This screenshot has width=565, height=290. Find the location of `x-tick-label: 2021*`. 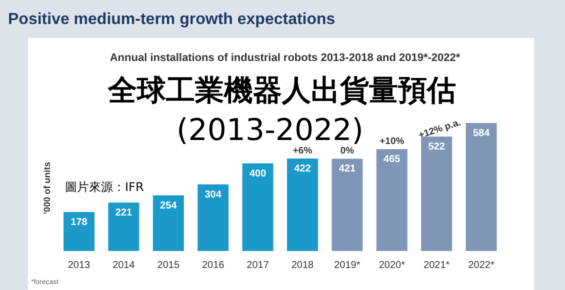

x-tick-label: 2021* is located at coordinates (437, 265).